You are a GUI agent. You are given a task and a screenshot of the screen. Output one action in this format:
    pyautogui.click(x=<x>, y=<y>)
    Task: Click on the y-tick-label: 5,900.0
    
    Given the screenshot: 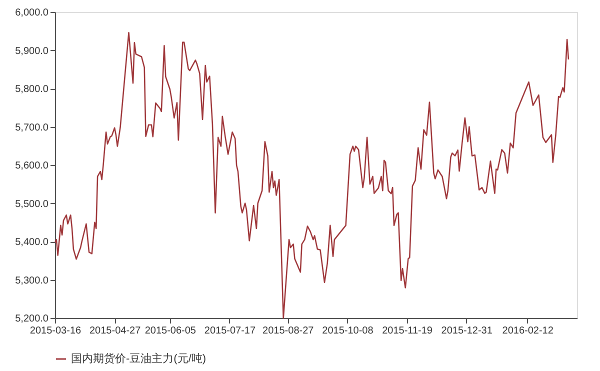 What is the action you would take?
    pyautogui.click(x=32, y=51)
    